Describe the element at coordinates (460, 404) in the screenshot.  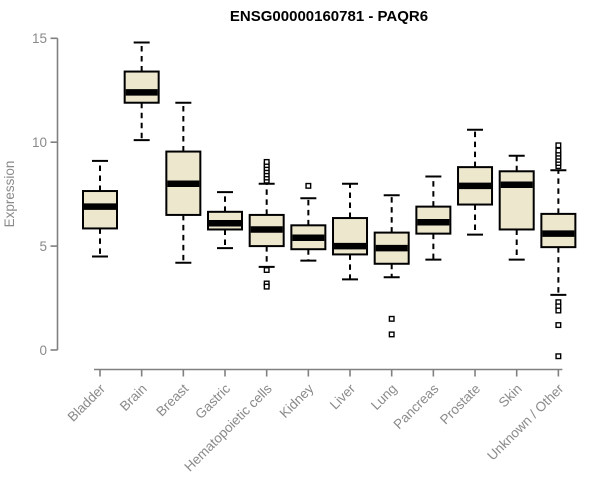
I see `x-tick-label-prostate: Prostate` at that location.